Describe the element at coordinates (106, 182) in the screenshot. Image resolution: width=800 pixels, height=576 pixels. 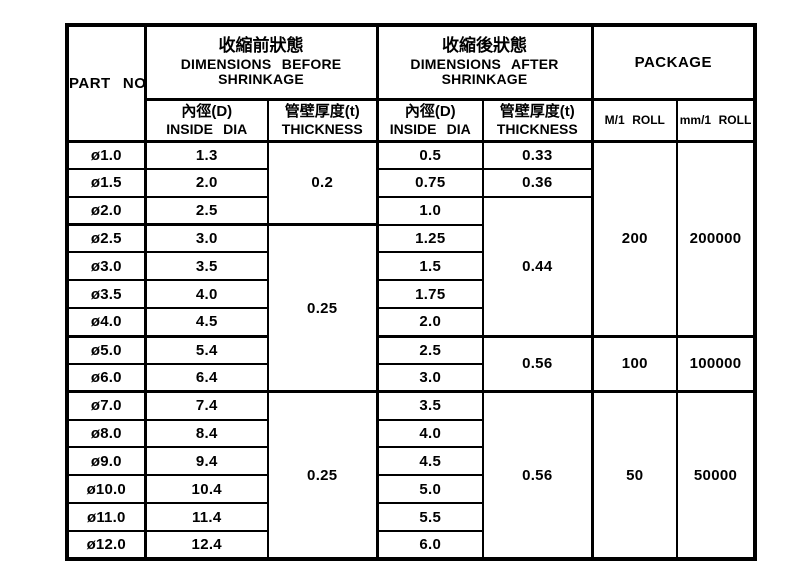
I see `part-no-cell: ø1.5` at that location.